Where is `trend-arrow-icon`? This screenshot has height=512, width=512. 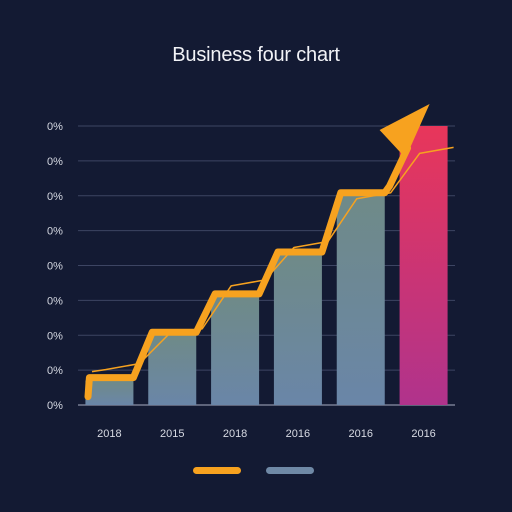
trend-arrow-icon is located at coordinates (404, 131).